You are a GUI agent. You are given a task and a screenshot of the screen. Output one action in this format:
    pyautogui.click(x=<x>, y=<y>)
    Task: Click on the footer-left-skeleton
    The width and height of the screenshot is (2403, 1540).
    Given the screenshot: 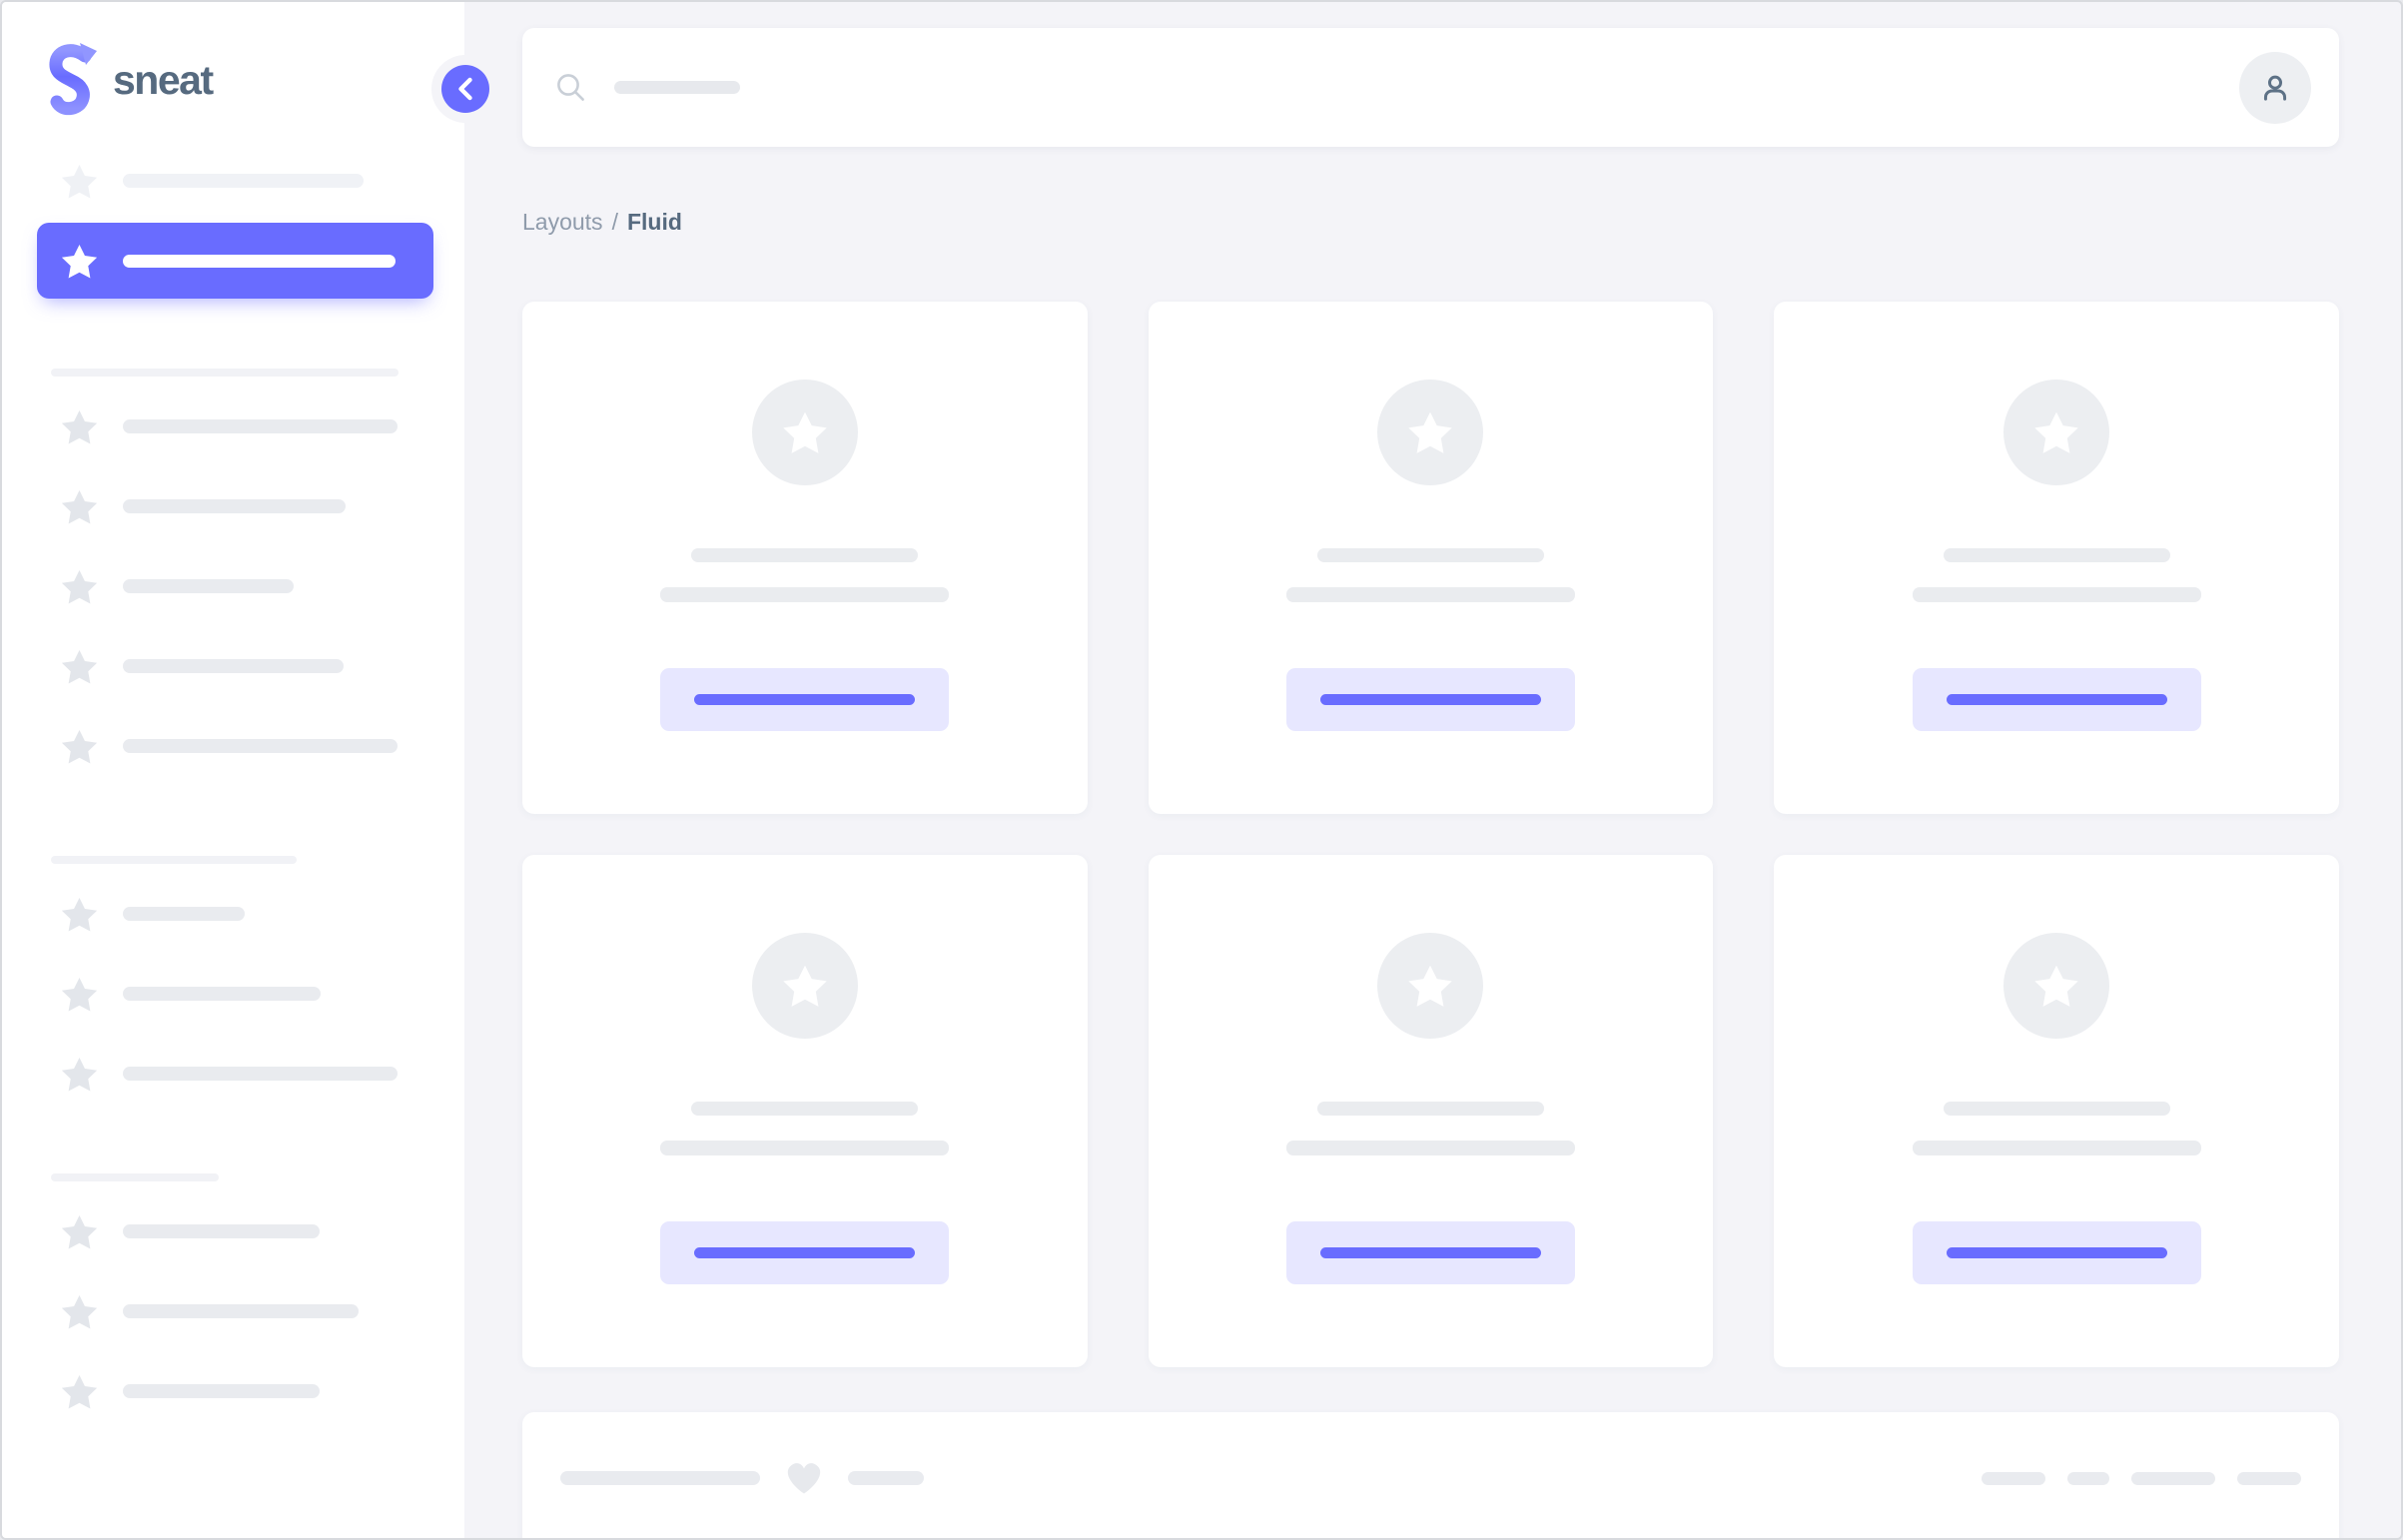 What is the action you would take?
    pyautogui.click(x=660, y=1478)
    